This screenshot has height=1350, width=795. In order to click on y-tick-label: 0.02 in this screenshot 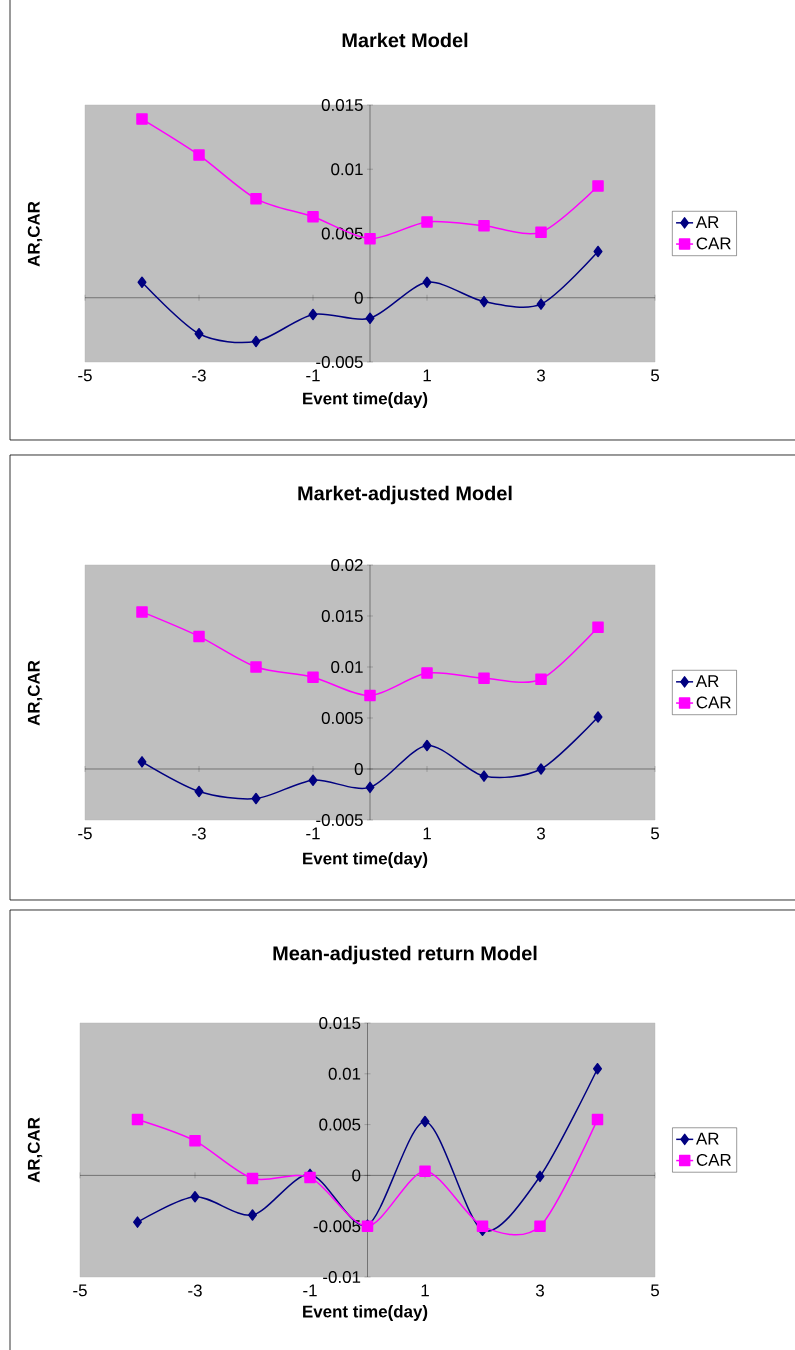, I will do `click(347, 564)`.